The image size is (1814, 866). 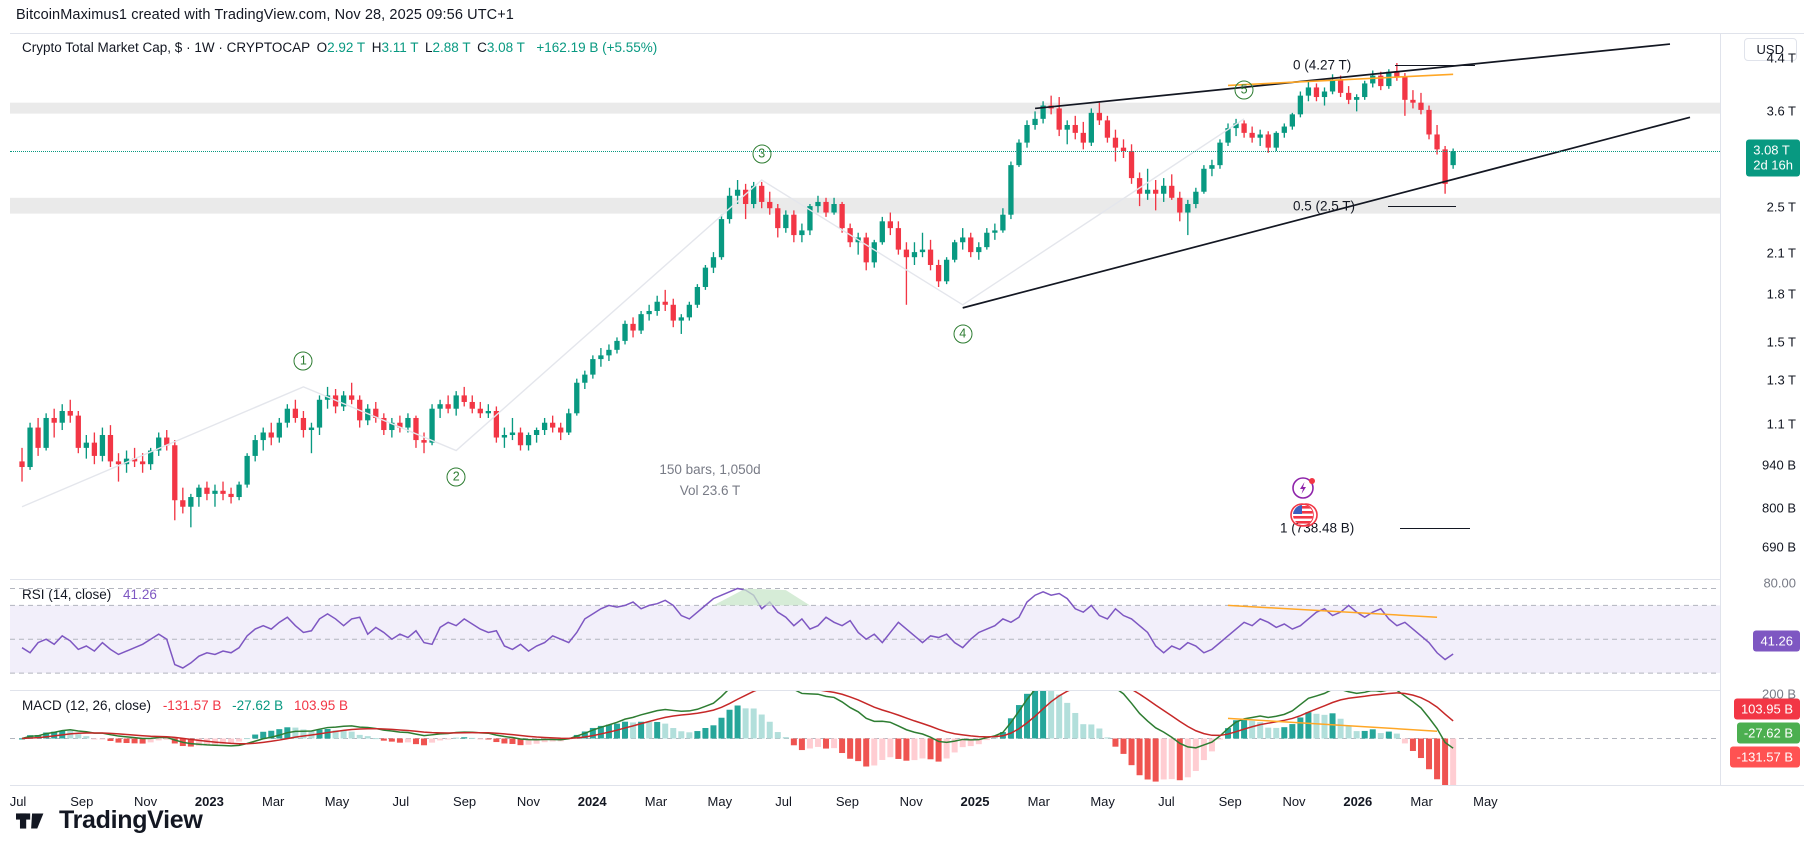 I want to click on time-tick: 2026, so click(x=1358, y=801).